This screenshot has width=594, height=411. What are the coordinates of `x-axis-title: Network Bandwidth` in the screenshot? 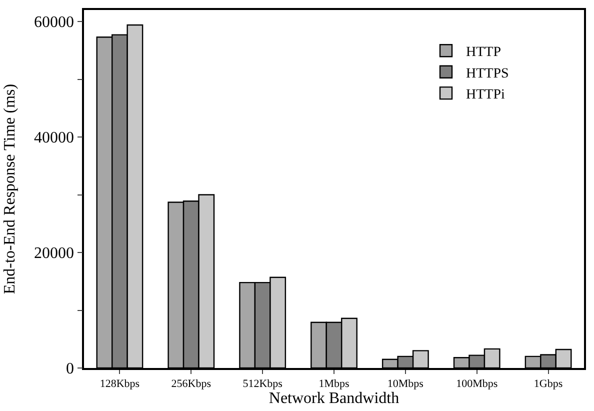 It's located at (334, 398).